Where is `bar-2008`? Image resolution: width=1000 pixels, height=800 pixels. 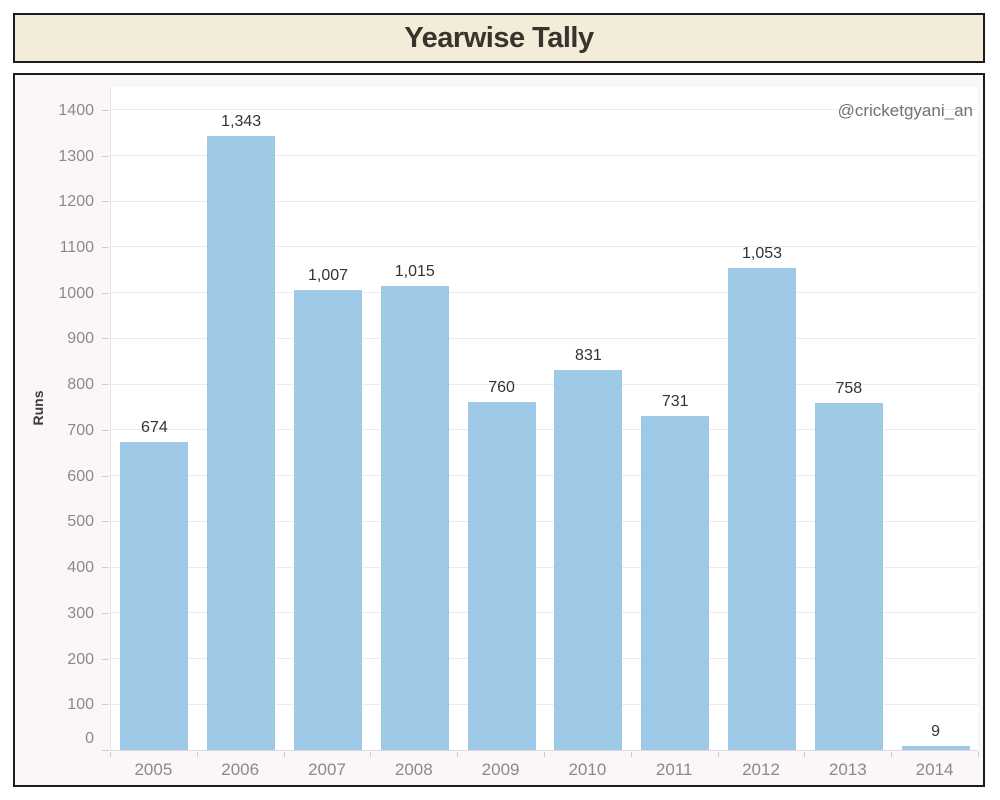
bar-2008 is located at coordinates (414, 517).